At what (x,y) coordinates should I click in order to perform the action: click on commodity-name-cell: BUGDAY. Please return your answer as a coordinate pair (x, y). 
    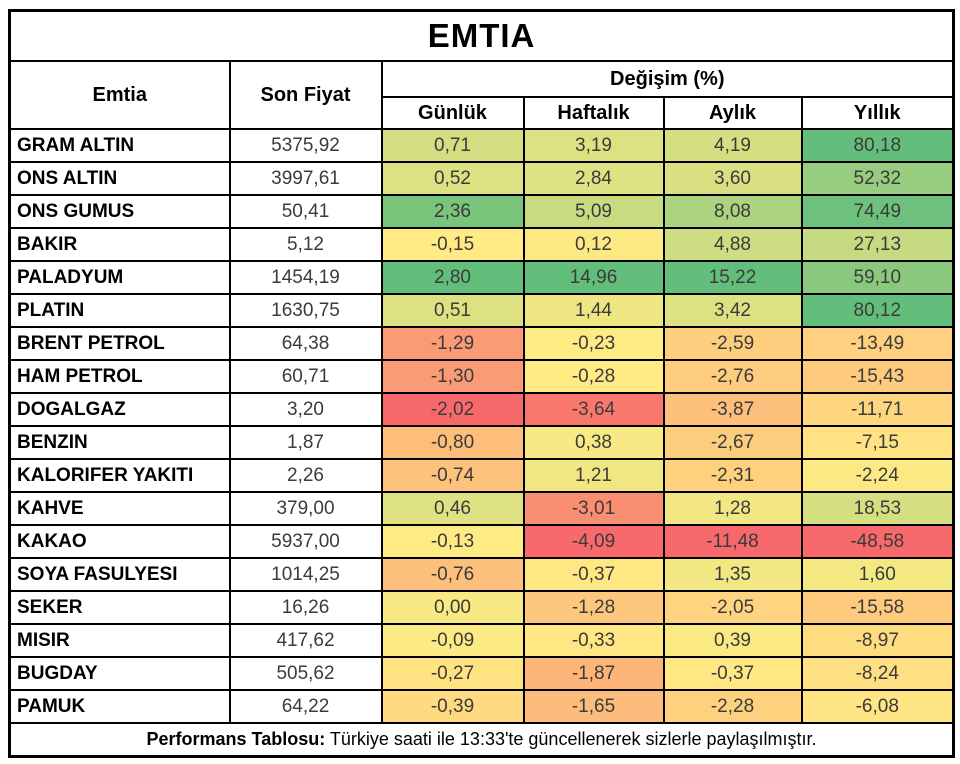
    Looking at the image, I should click on (119, 673).